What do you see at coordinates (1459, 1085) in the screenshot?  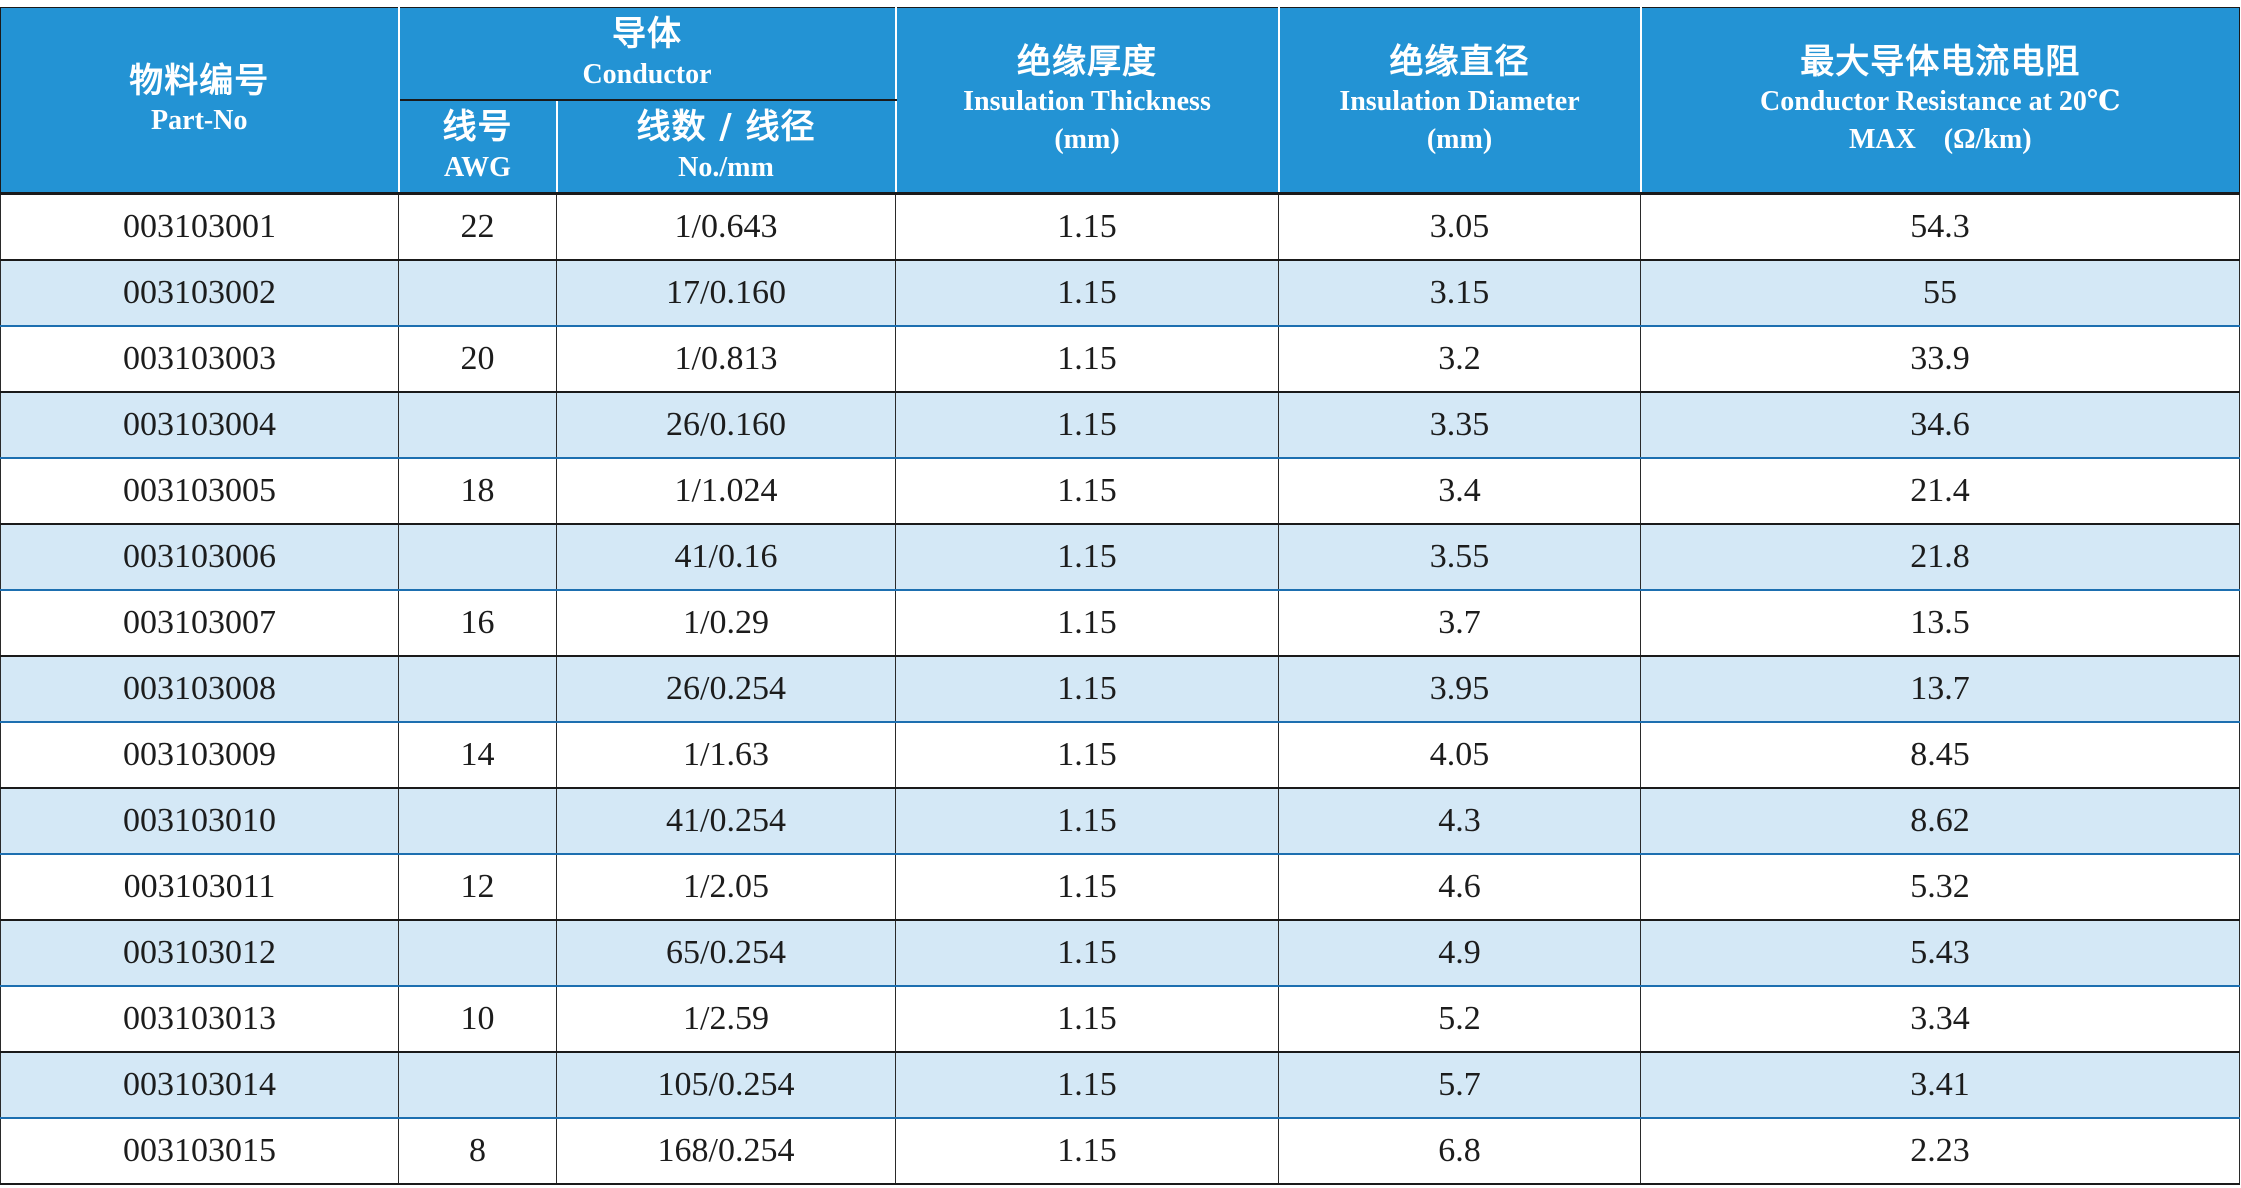 I see `cell-insulation-diameter: 5.7` at bounding box center [1459, 1085].